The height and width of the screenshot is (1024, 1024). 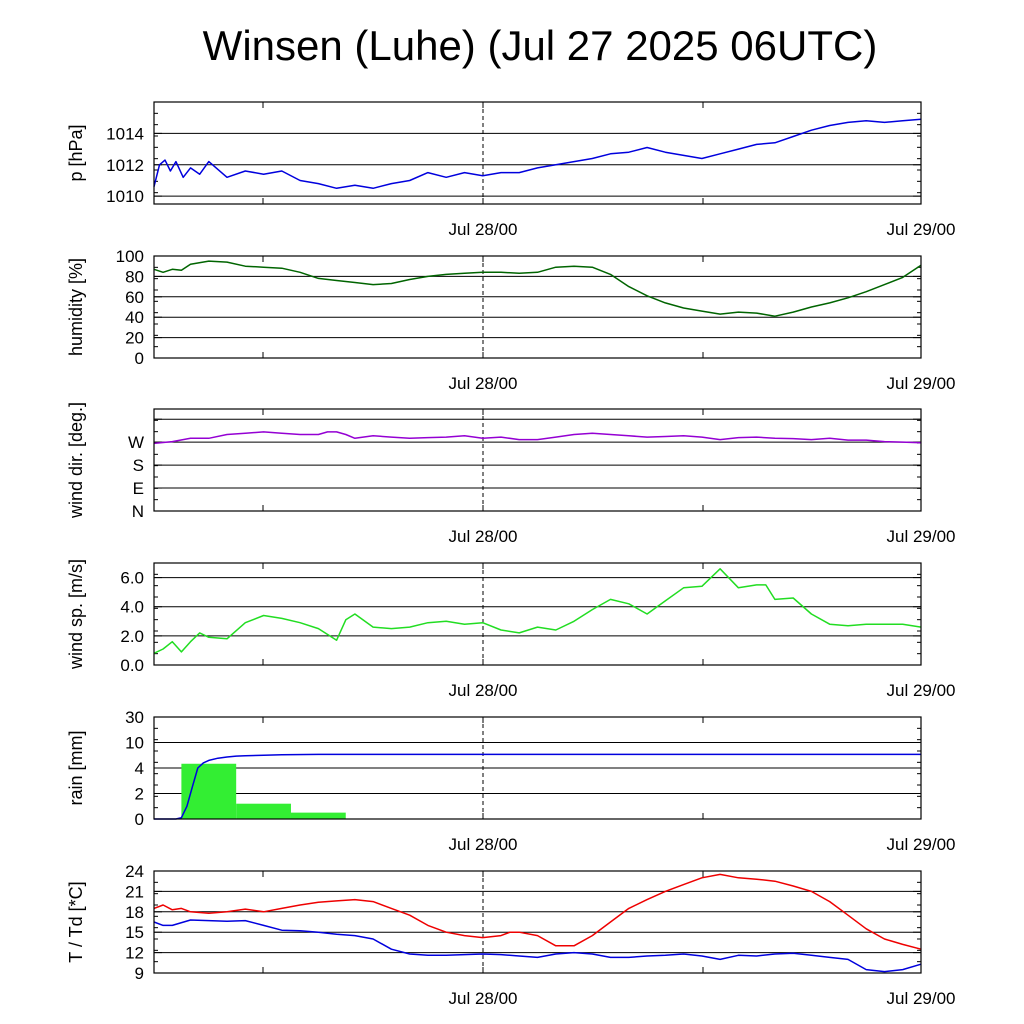 I want to click on chart-title: Winsen (Luhe) (Jul 27 2025 06UTC), so click(x=540, y=45).